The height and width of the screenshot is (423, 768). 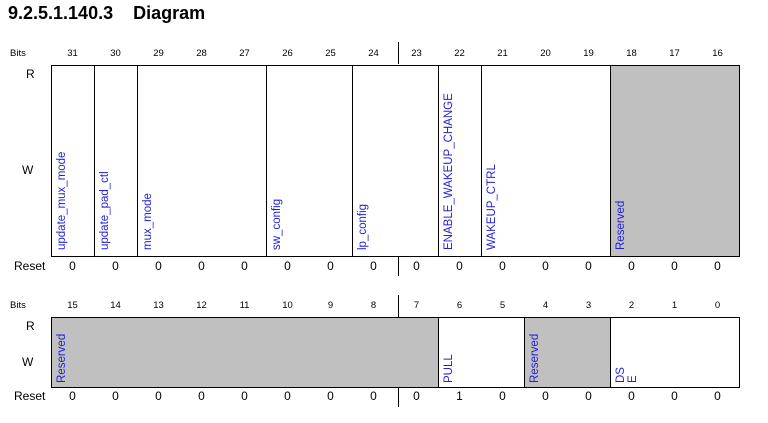 What do you see at coordinates (277, 224) in the screenshot?
I see `field-label: sw_config` at bounding box center [277, 224].